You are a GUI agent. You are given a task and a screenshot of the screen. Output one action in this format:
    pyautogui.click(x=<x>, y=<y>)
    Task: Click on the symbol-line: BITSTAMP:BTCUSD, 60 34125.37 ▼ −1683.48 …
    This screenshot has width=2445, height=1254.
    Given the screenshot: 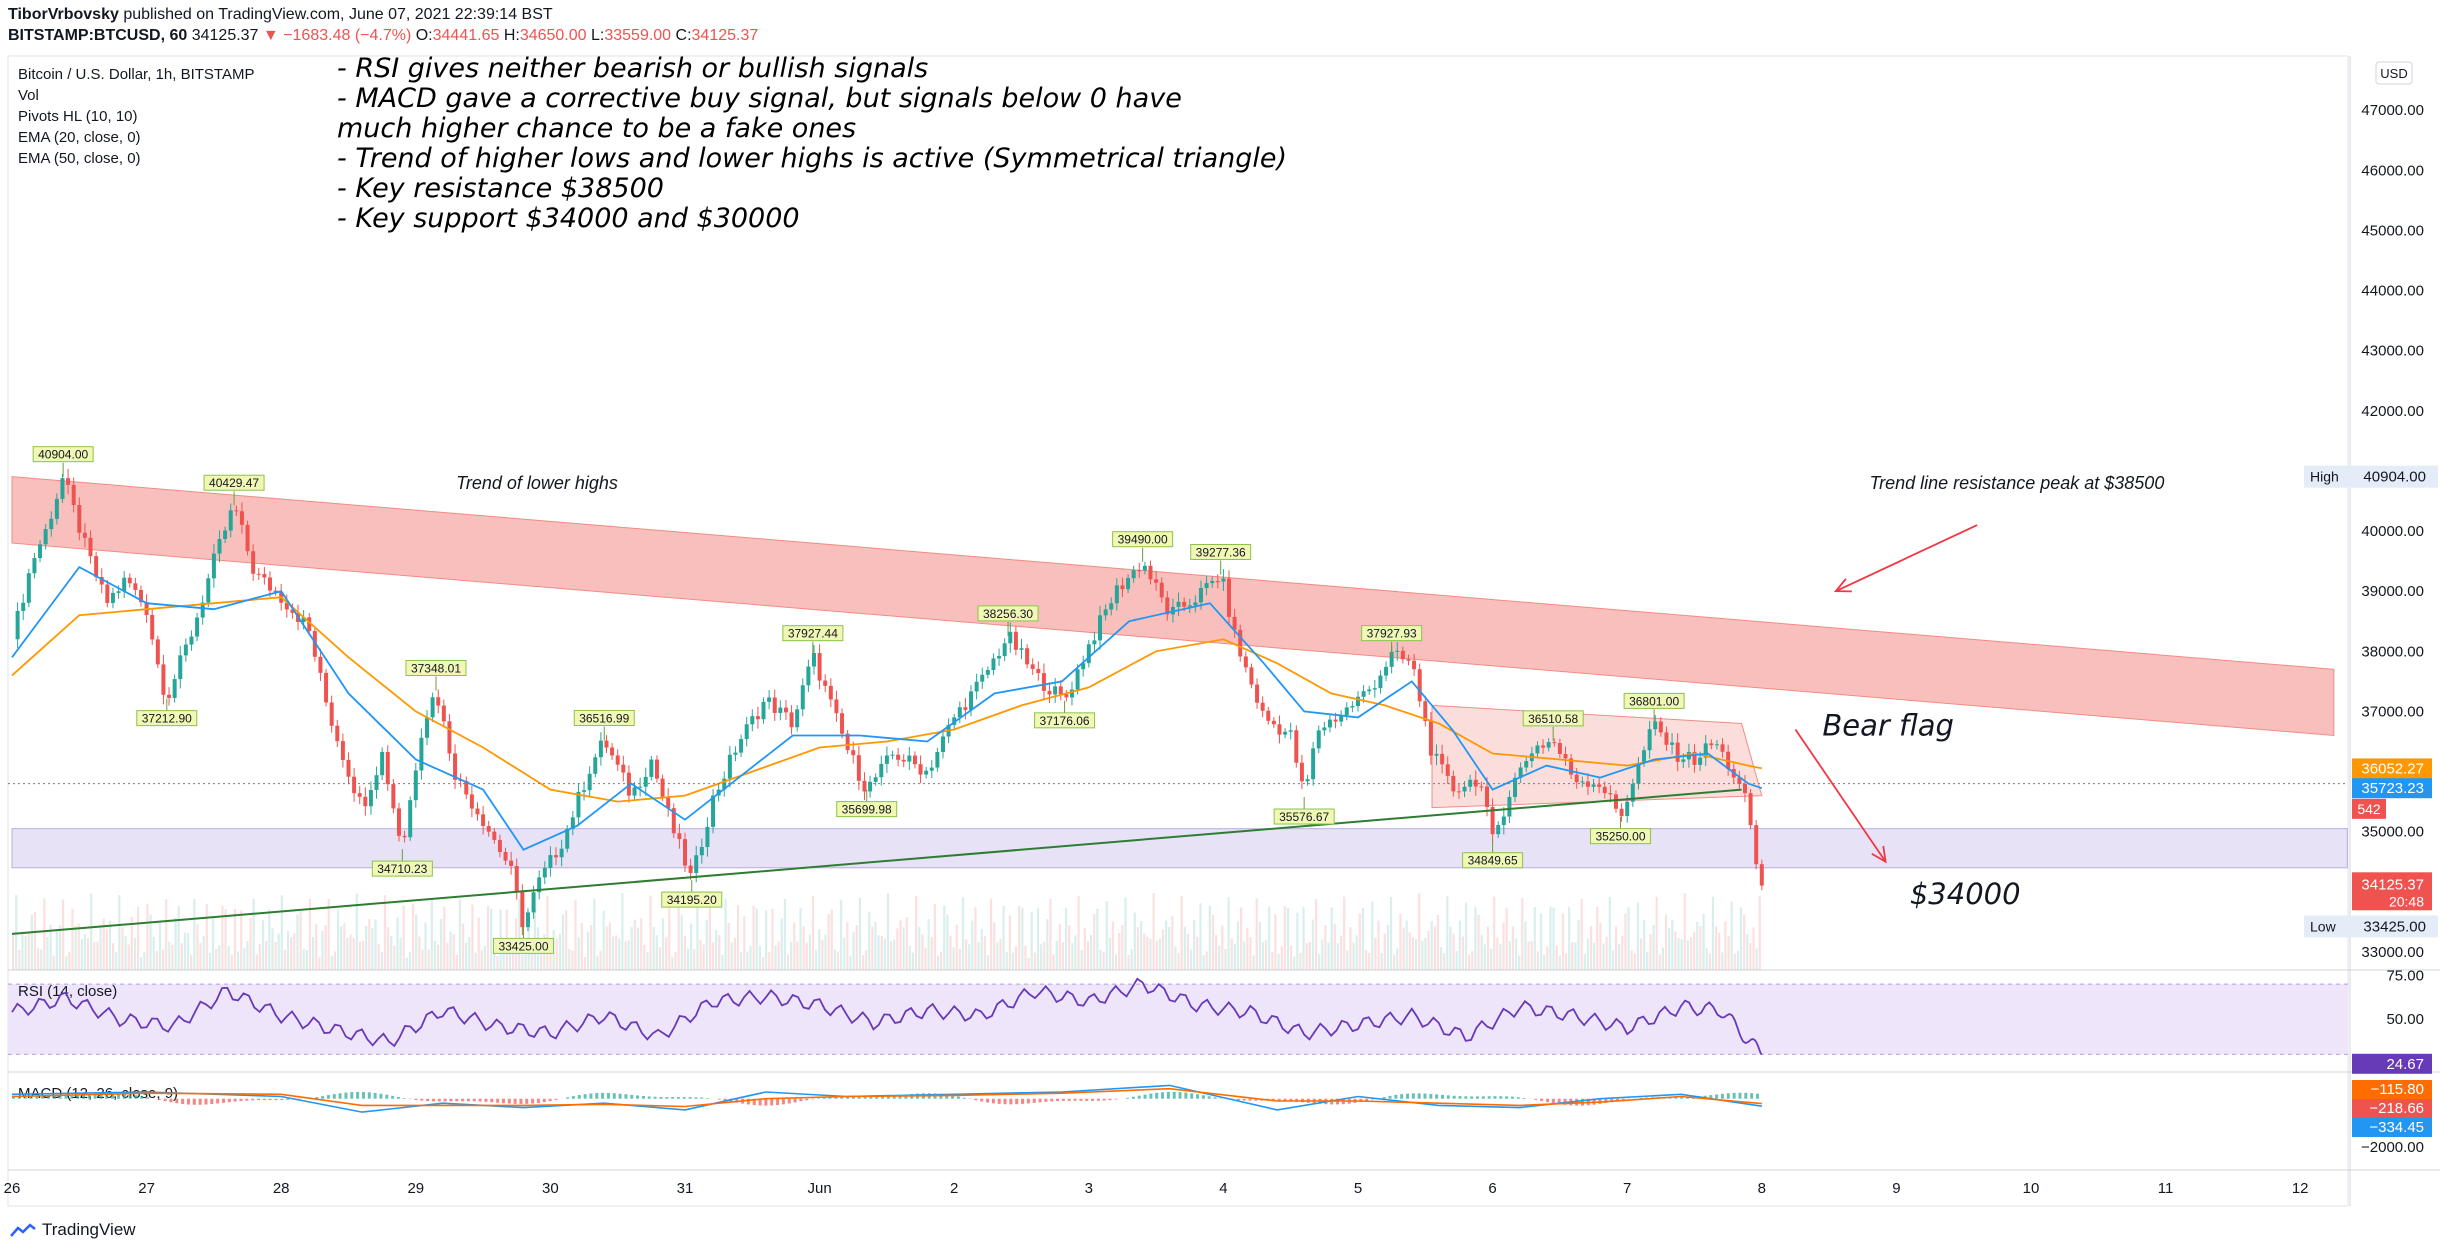 What is the action you would take?
    pyautogui.click(x=383, y=36)
    